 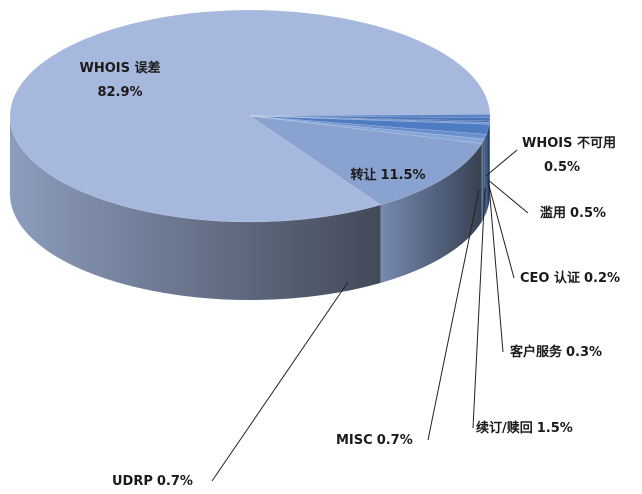 I want to click on label-name: 转让, so click(x=363, y=175).